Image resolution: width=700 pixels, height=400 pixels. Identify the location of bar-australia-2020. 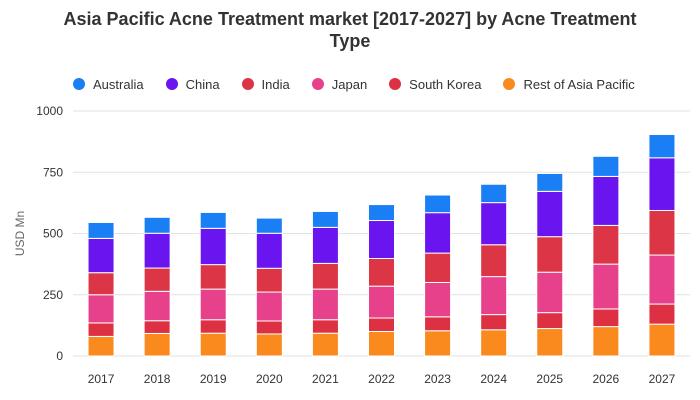
(269, 225).